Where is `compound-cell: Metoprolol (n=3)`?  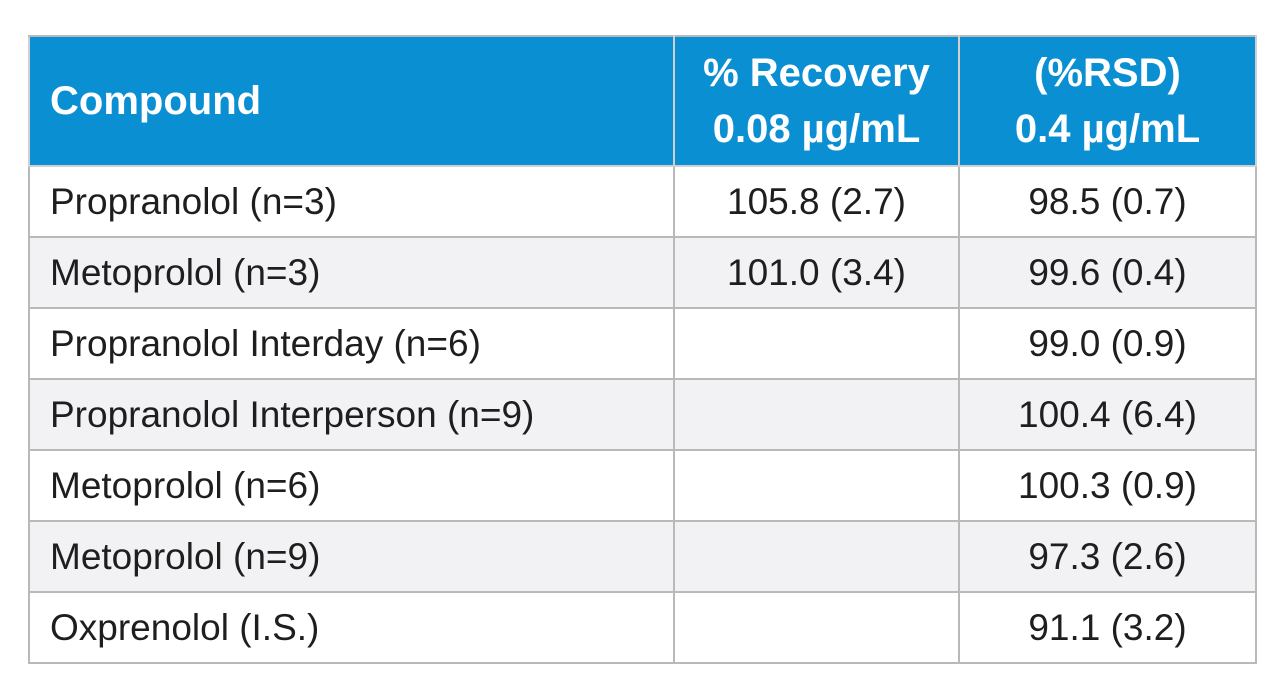 compound-cell: Metoprolol (n=3) is located at coordinates (351, 272).